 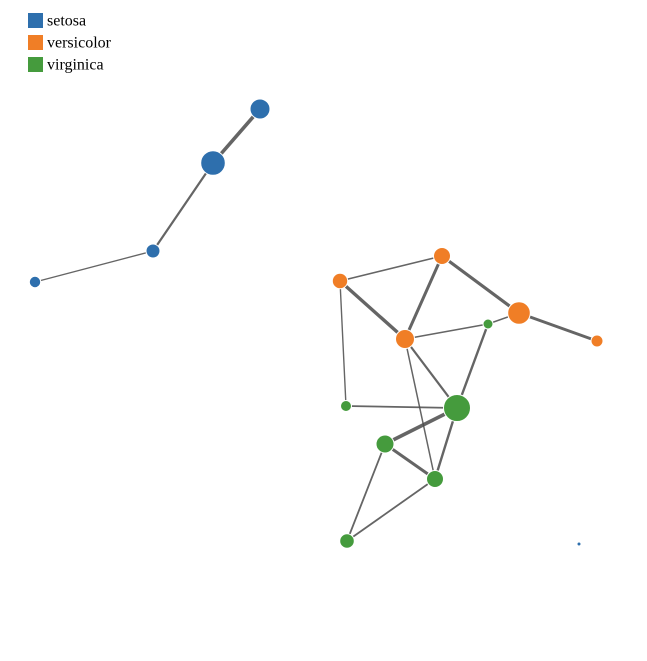 I want to click on edge-setosa-4--setosa-3, so click(x=94, y=266).